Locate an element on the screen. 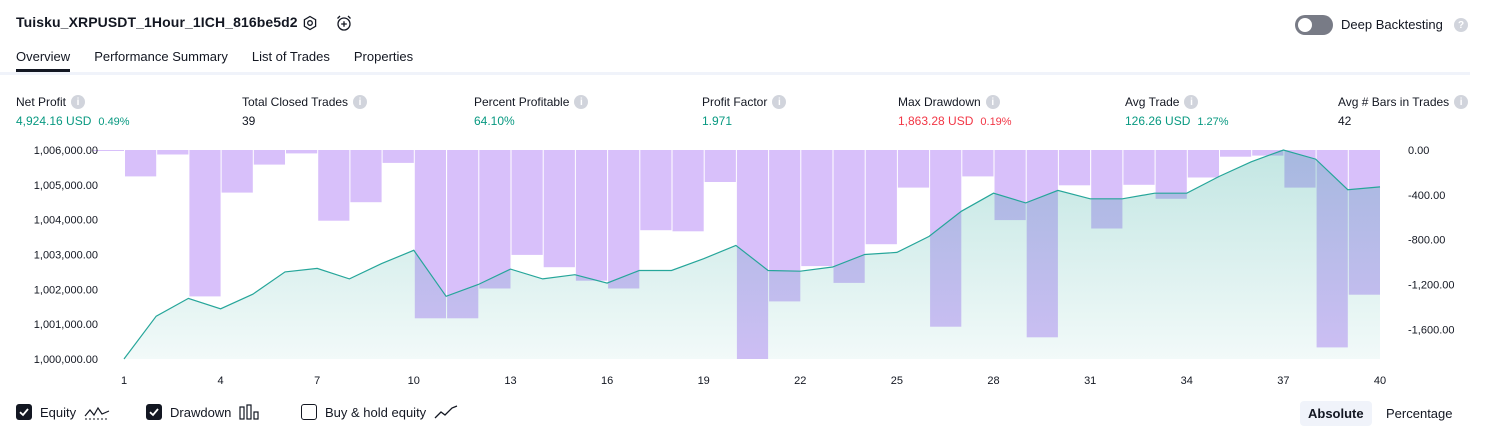 The image size is (1486, 438). x-tick-label: 40 is located at coordinates (1380, 381).